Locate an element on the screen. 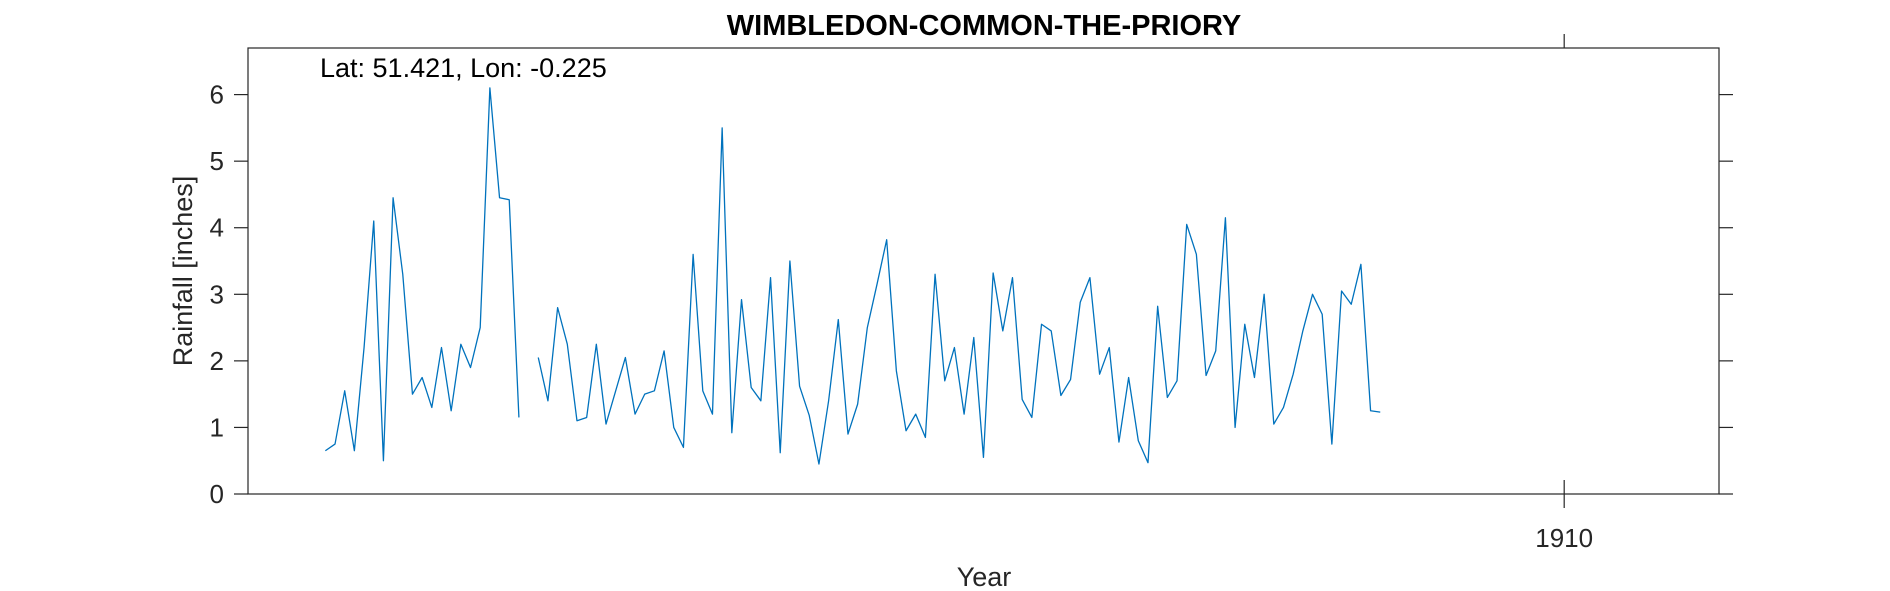 The width and height of the screenshot is (1890, 591). chart-title: WIMBLEDON-COMMON-THE-PRIORY is located at coordinates (984, 26).